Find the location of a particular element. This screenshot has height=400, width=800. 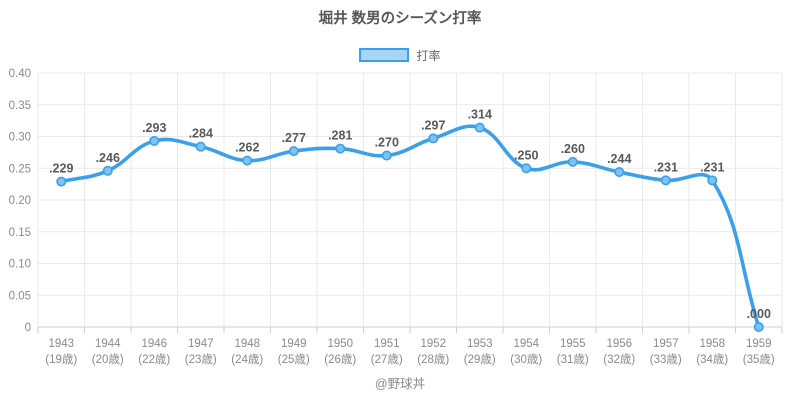

x-axis-tick-label-age: (34歳) is located at coordinates (712, 359).